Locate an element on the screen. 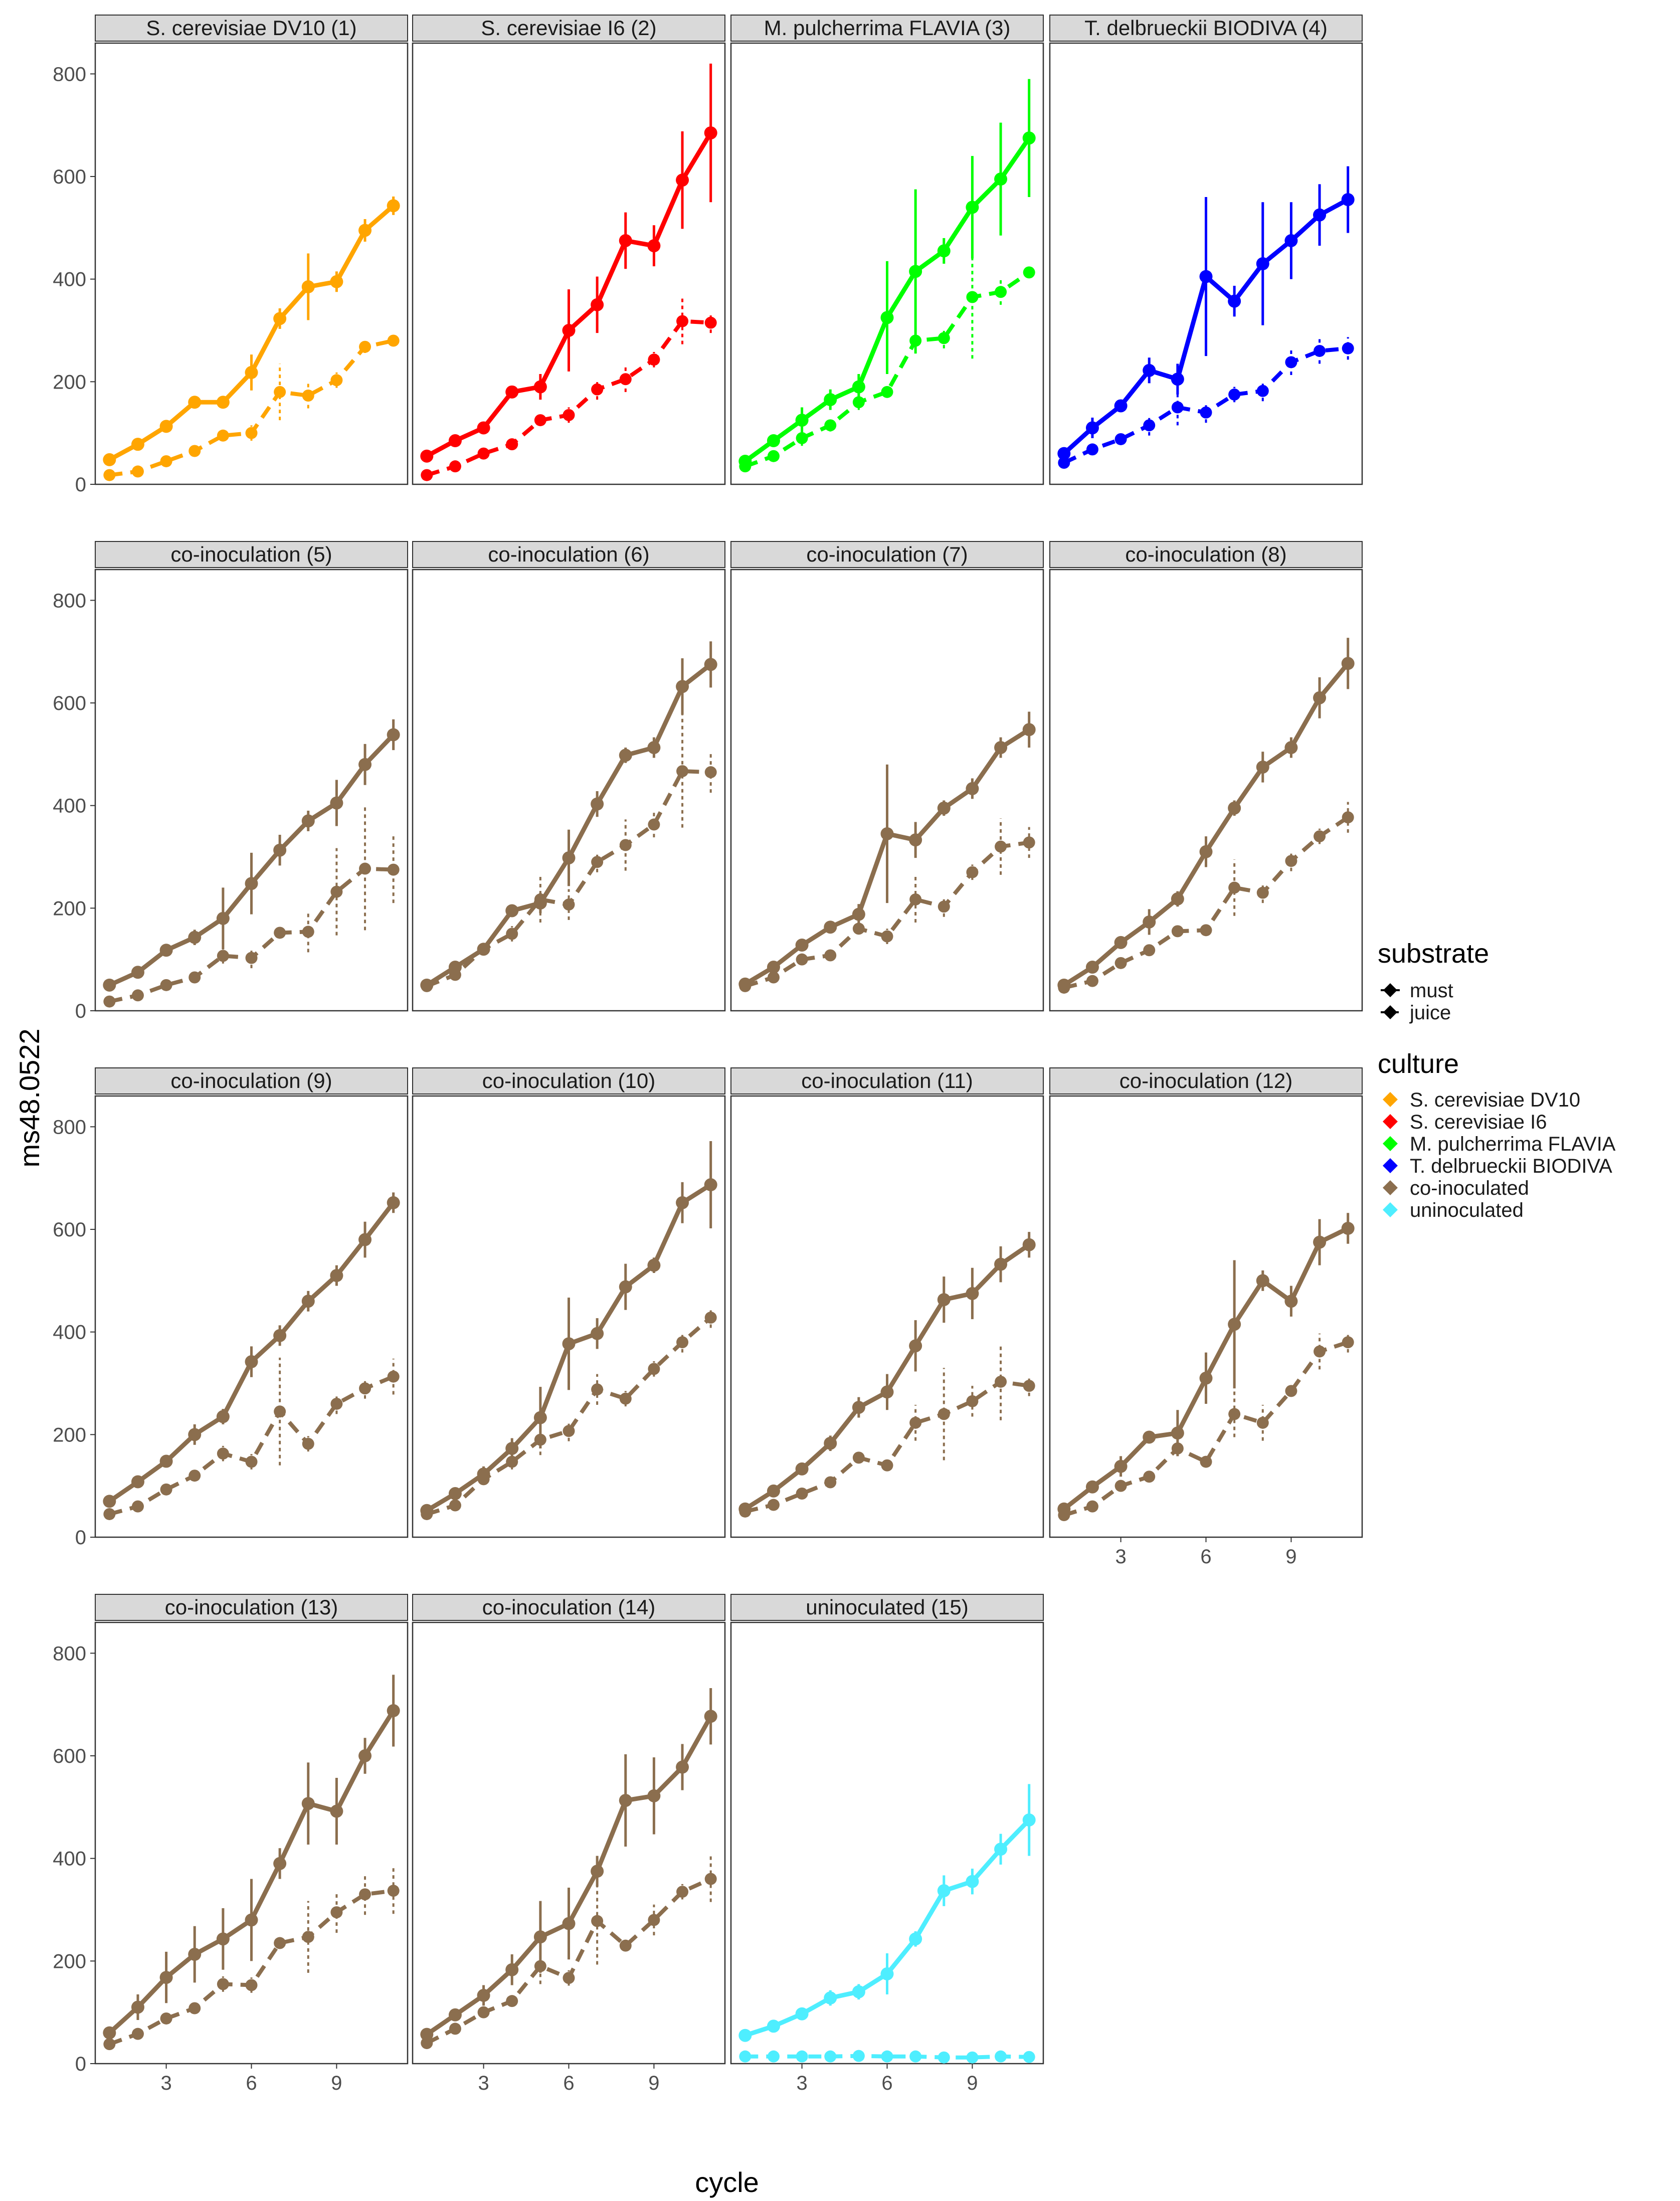  y-tick-label: 600 is located at coordinates (69, 1230).